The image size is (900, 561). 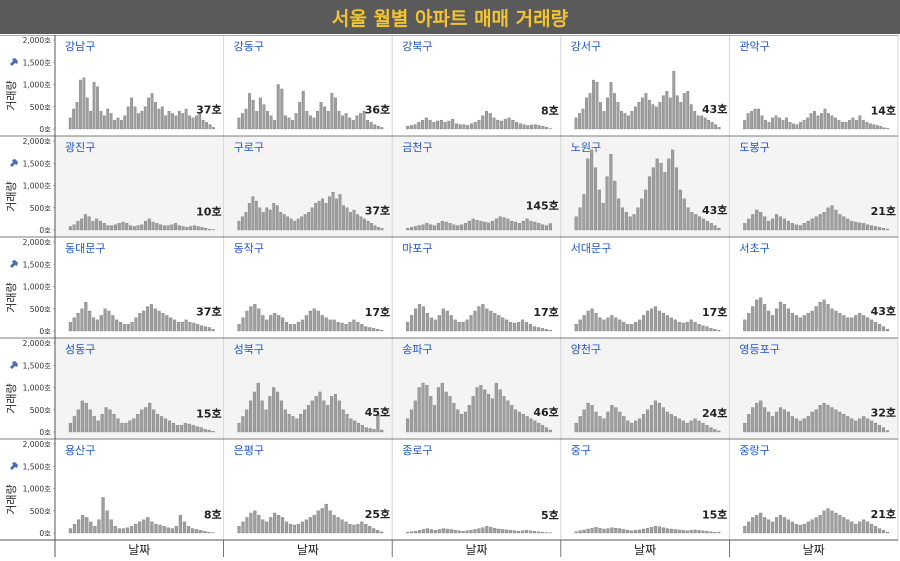 I want to click on y-tick-label: 2,000호, so click(x=37, y=343).